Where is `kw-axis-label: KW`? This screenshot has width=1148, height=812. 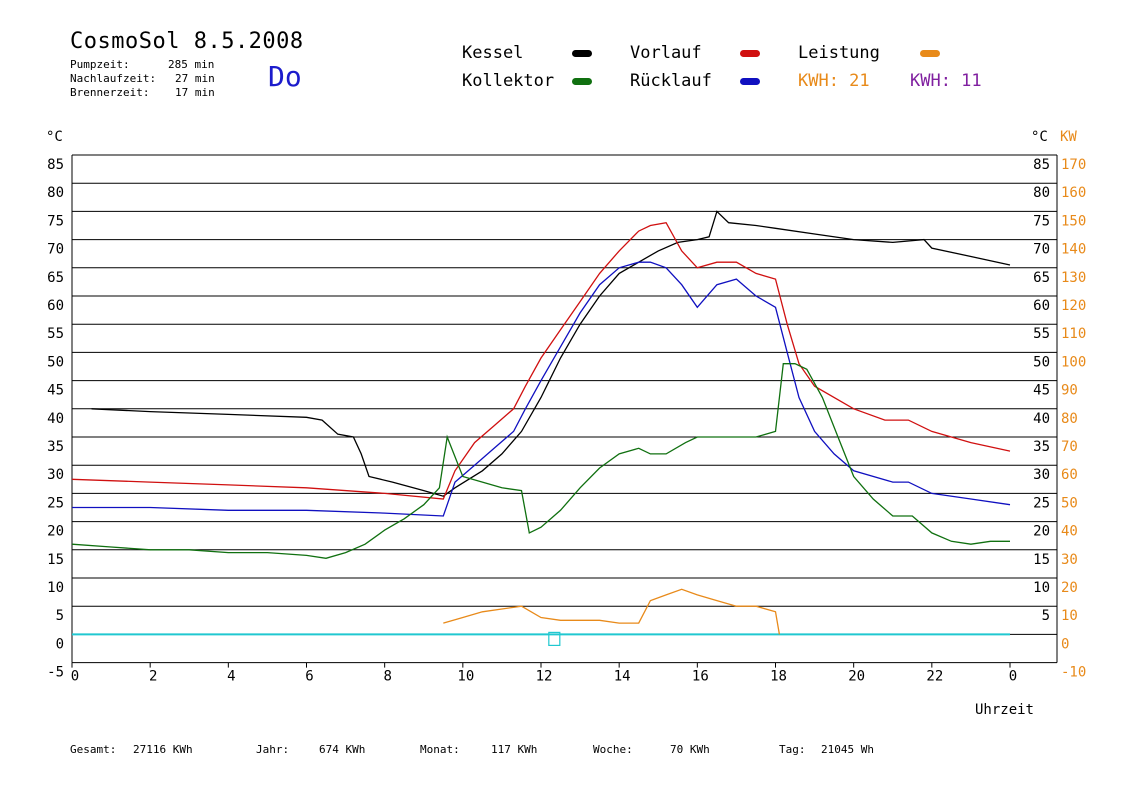
kw-axis-label: KW is located at coordinates (1068, 137).